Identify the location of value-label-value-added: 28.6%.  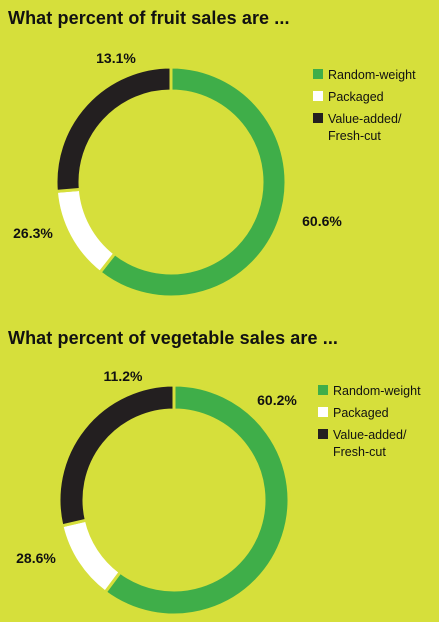
(36, 558).